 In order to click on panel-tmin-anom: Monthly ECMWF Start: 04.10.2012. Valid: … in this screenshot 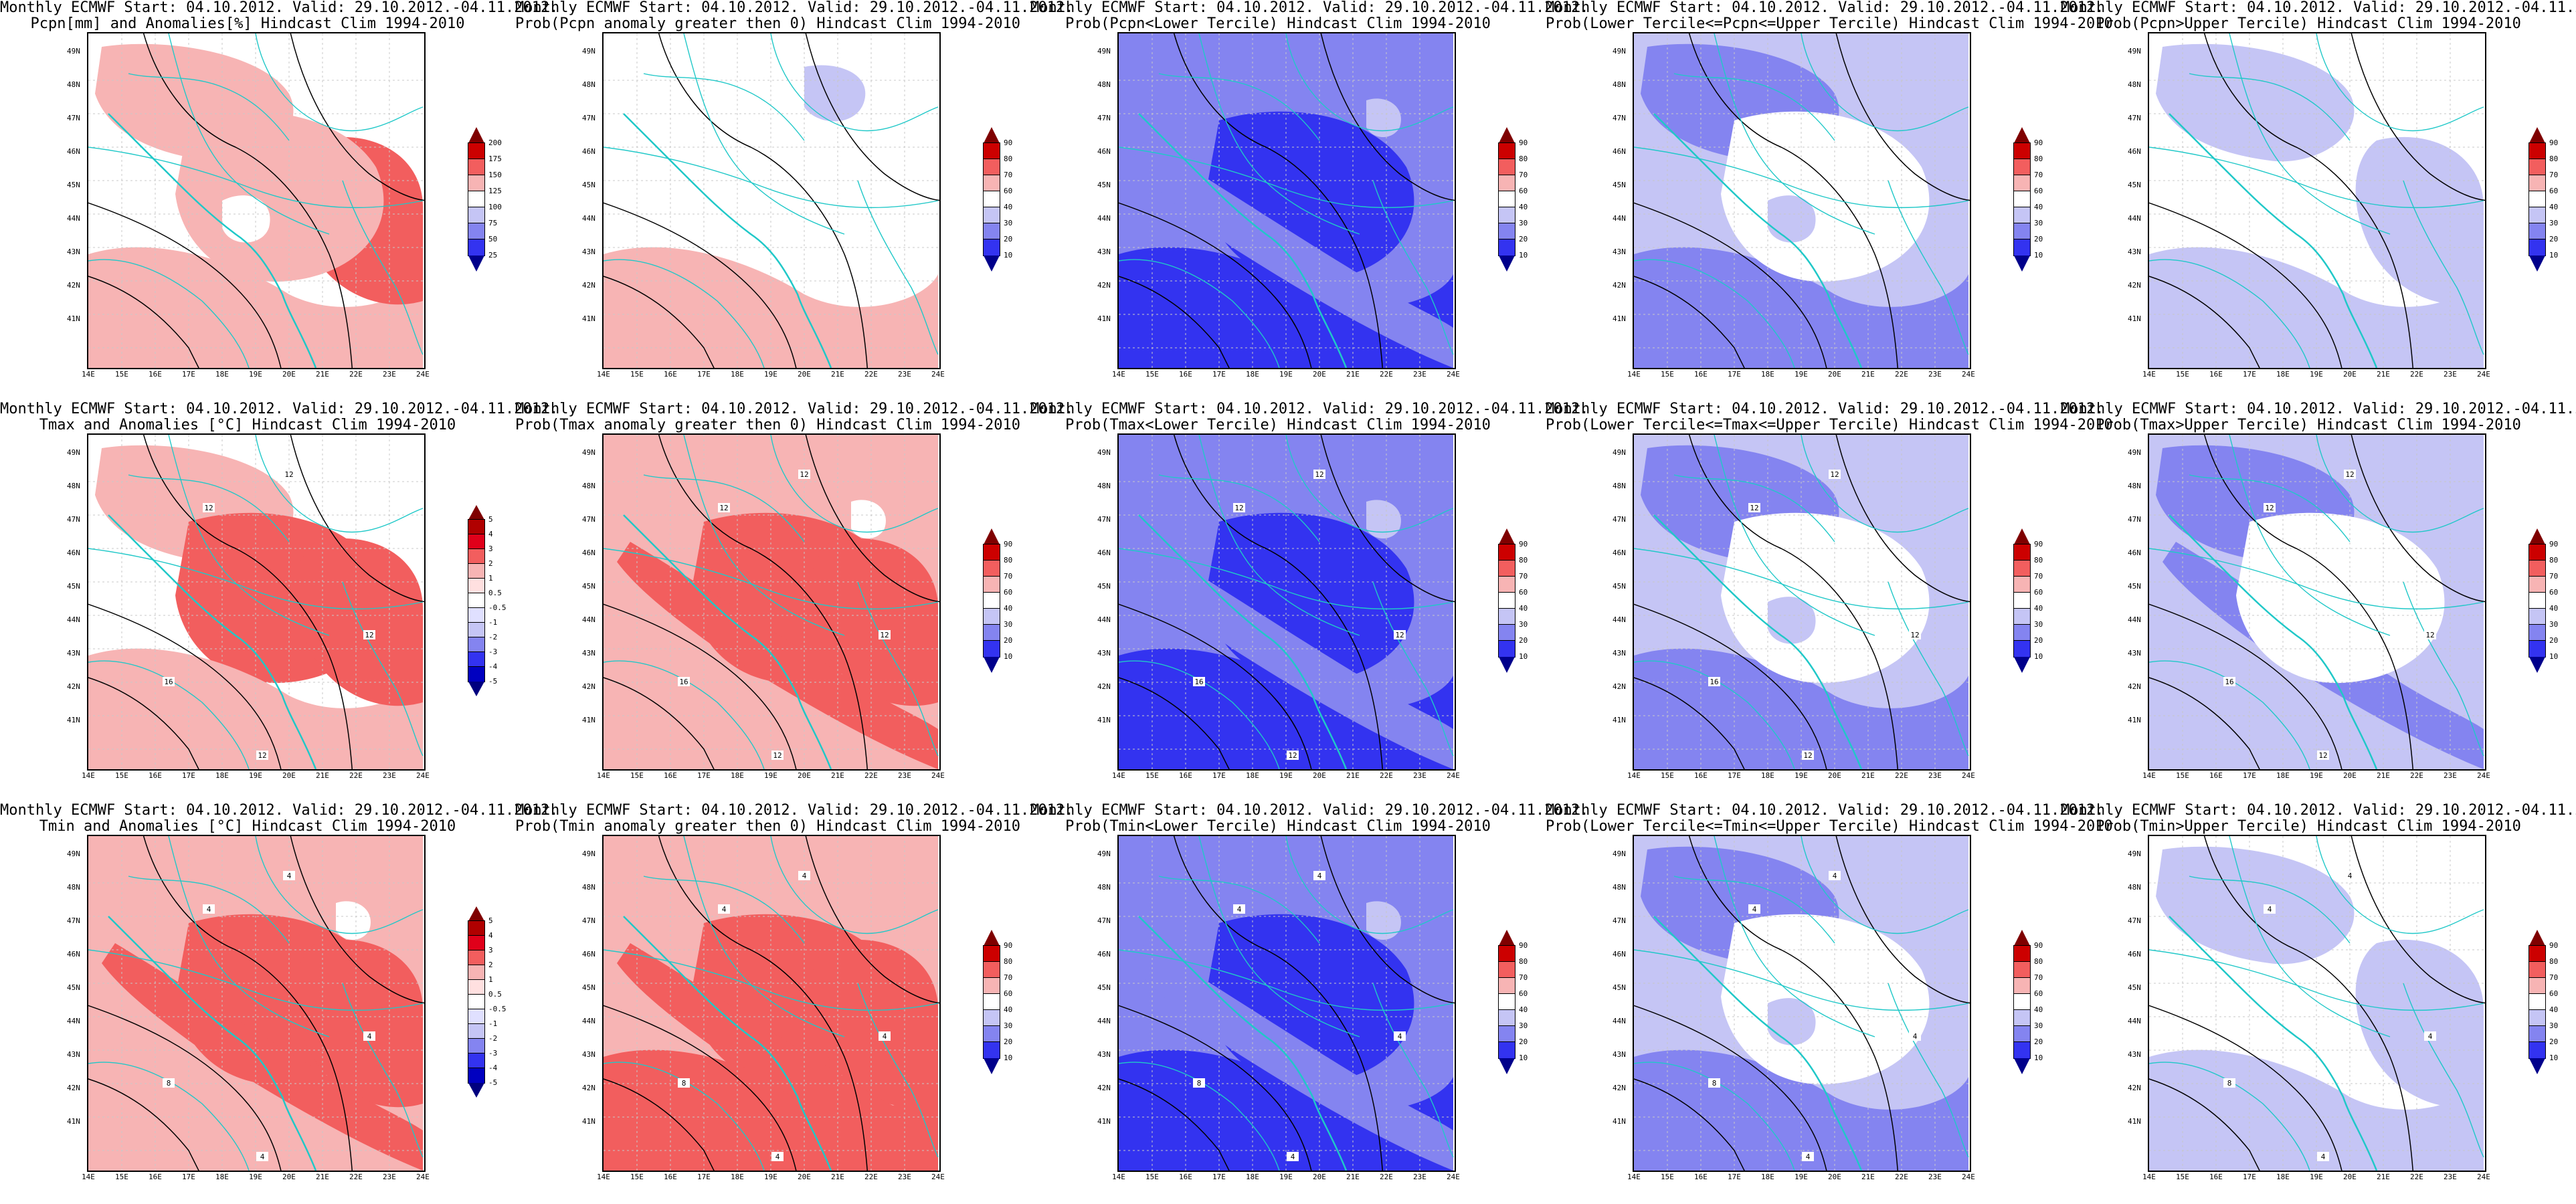, I will do `click(279, 1003)`.